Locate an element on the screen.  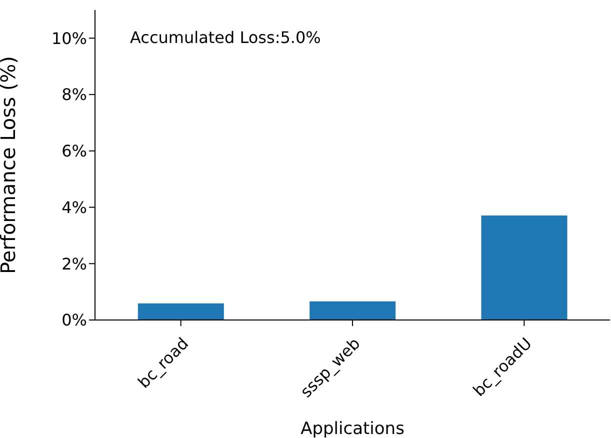
y-tick-label: 6% is located at coordinates (74, 151).